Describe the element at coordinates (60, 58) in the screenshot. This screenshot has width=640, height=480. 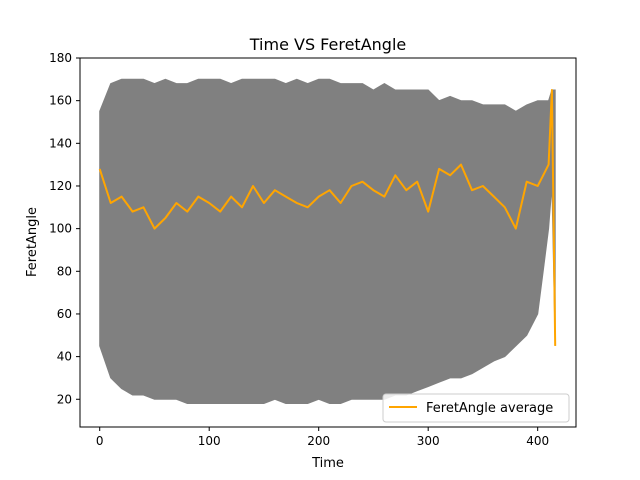
I see `y-tick-label: 180` at that location.